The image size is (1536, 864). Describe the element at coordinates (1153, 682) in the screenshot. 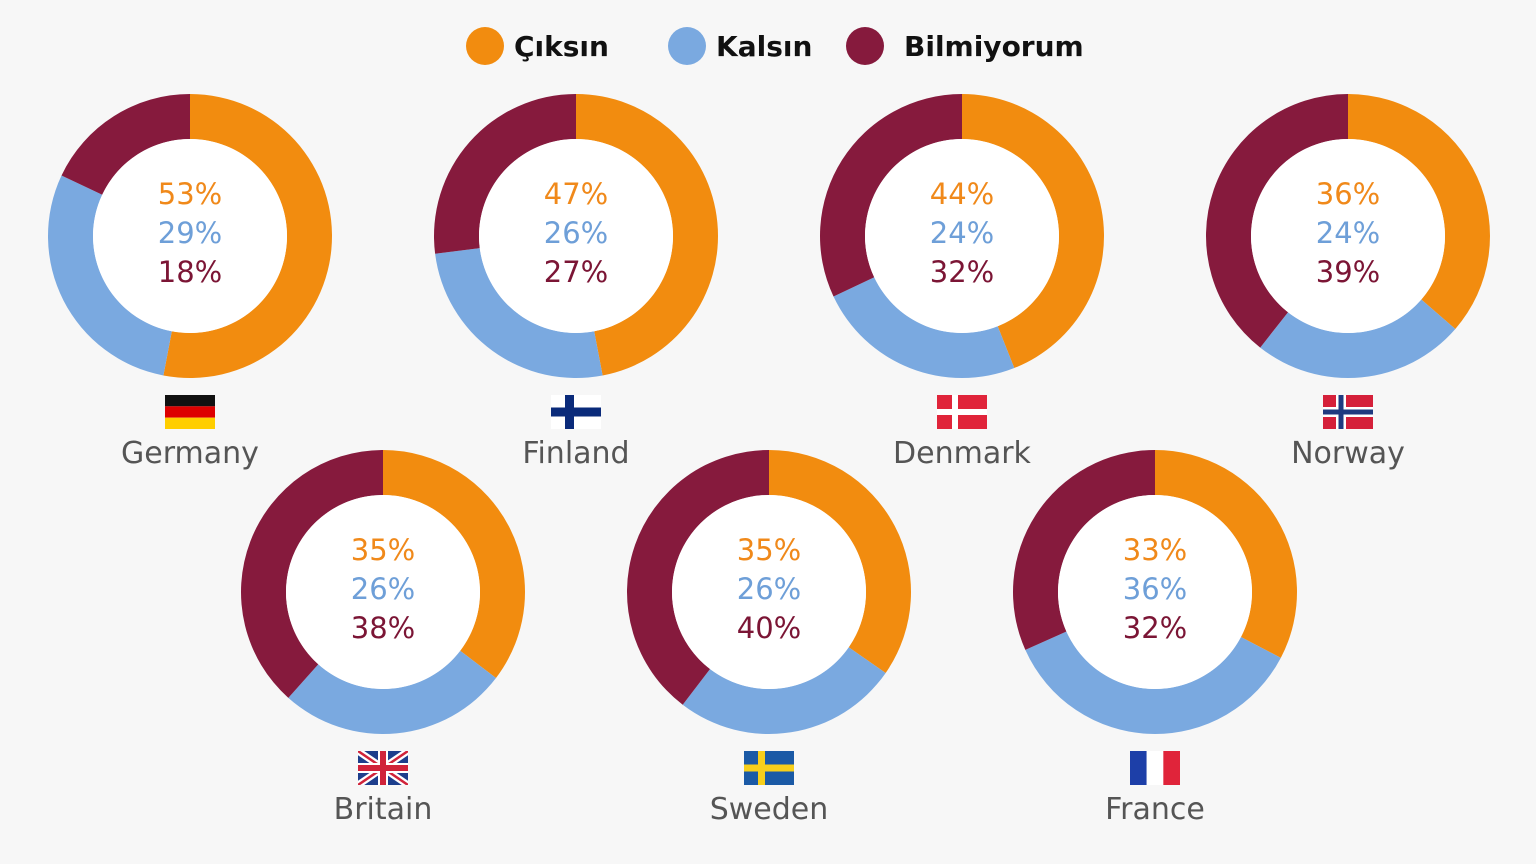

I see `slice-stay-france` at that location.